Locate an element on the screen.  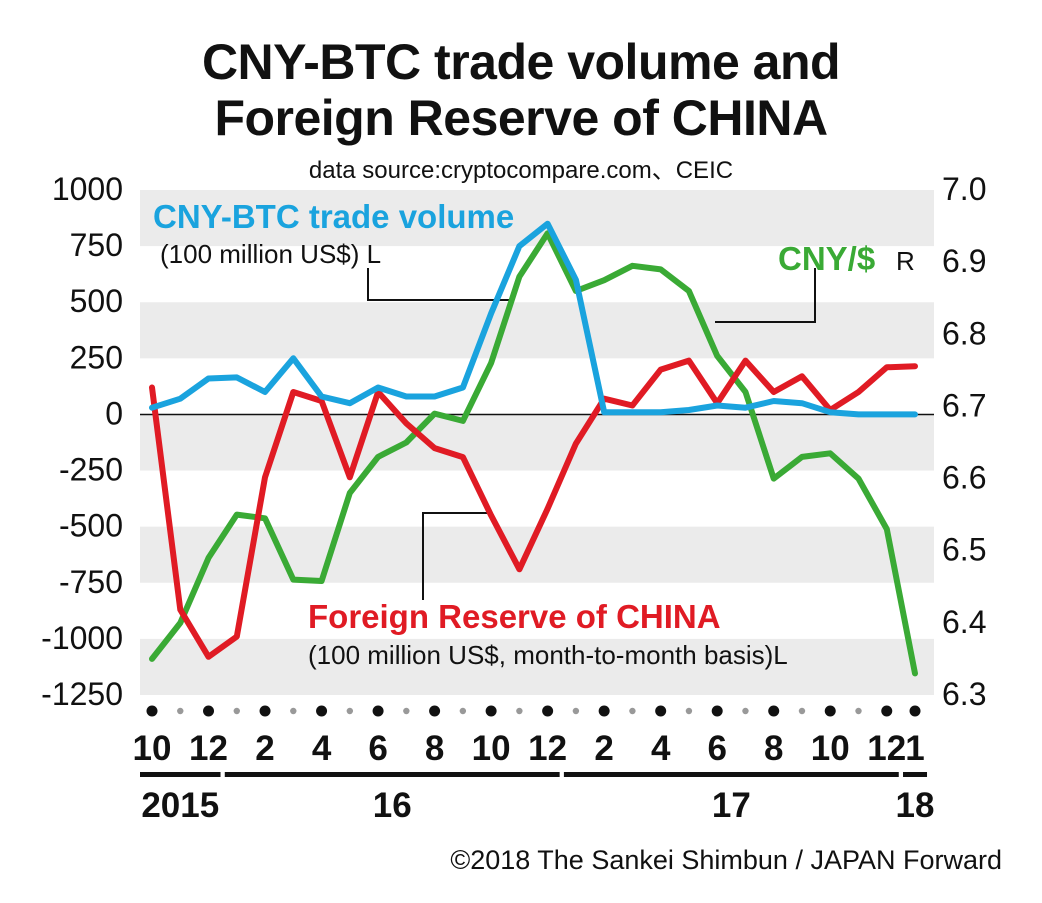
year-label: 16 is located at coordinates (392, 805).